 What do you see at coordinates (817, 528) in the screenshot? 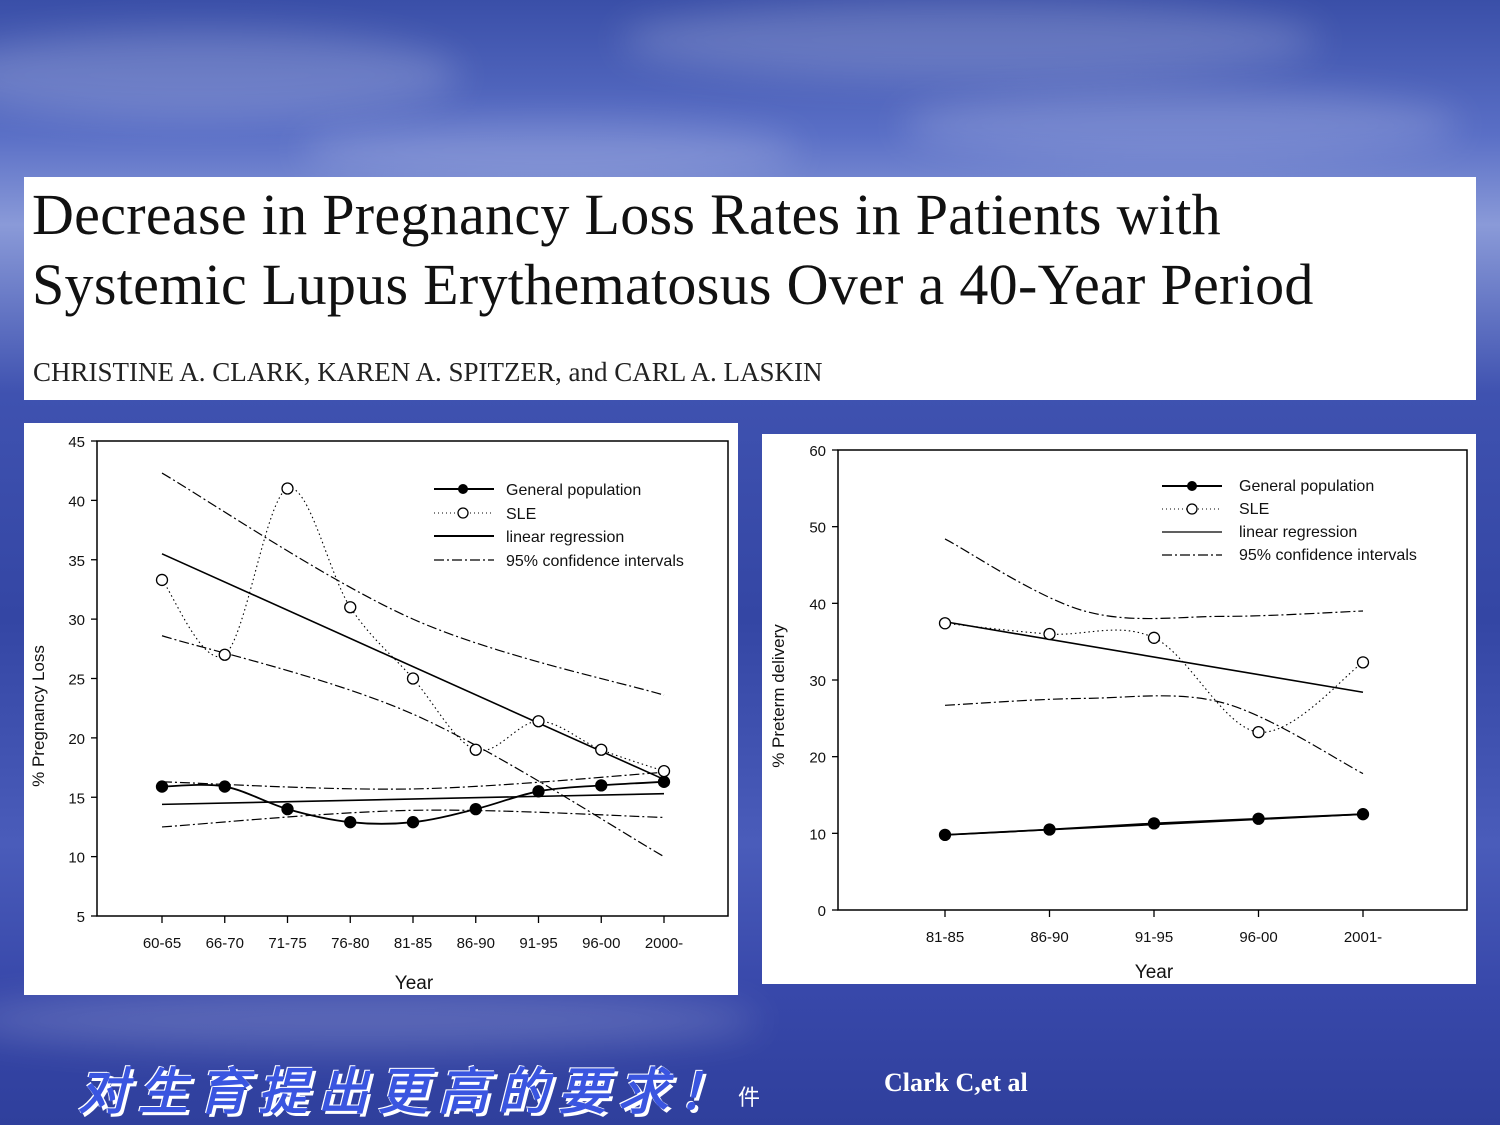
I see `y-tick-label: 50` at bounding box center [817, 528].